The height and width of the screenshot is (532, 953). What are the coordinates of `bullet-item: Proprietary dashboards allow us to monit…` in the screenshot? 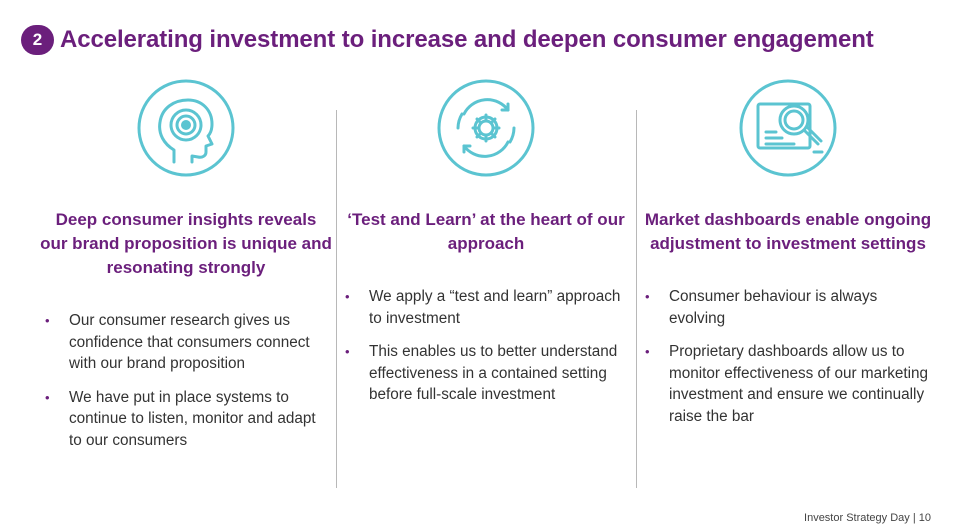 It's located at (788, 384).